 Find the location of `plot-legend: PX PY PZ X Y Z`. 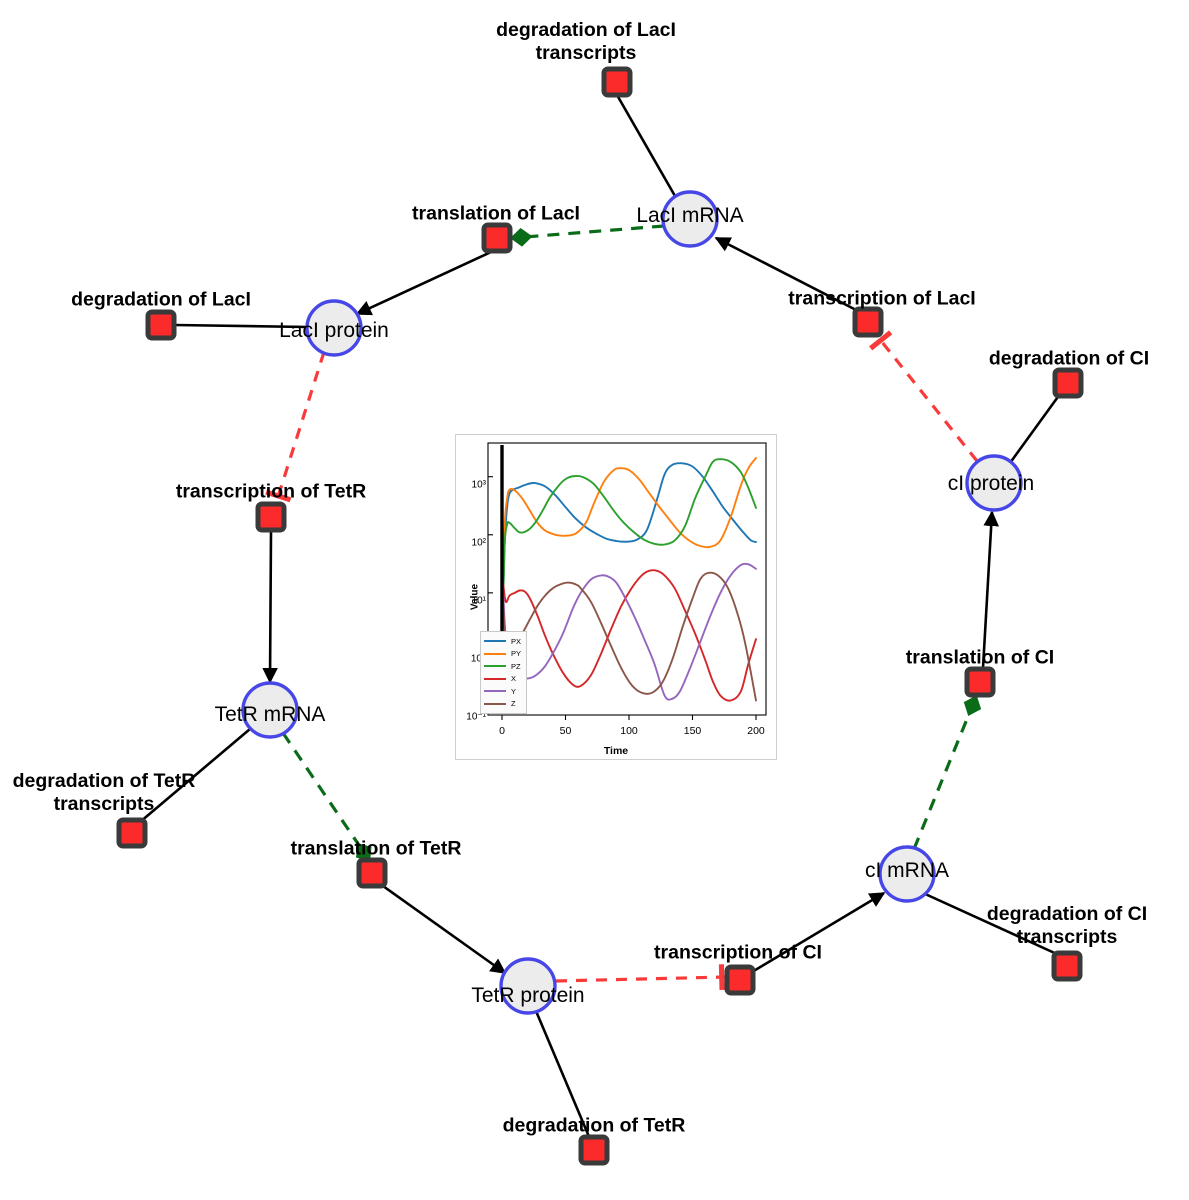

plot-legend: PX PY PZ X Y Z is located at coordinates (504, 672).